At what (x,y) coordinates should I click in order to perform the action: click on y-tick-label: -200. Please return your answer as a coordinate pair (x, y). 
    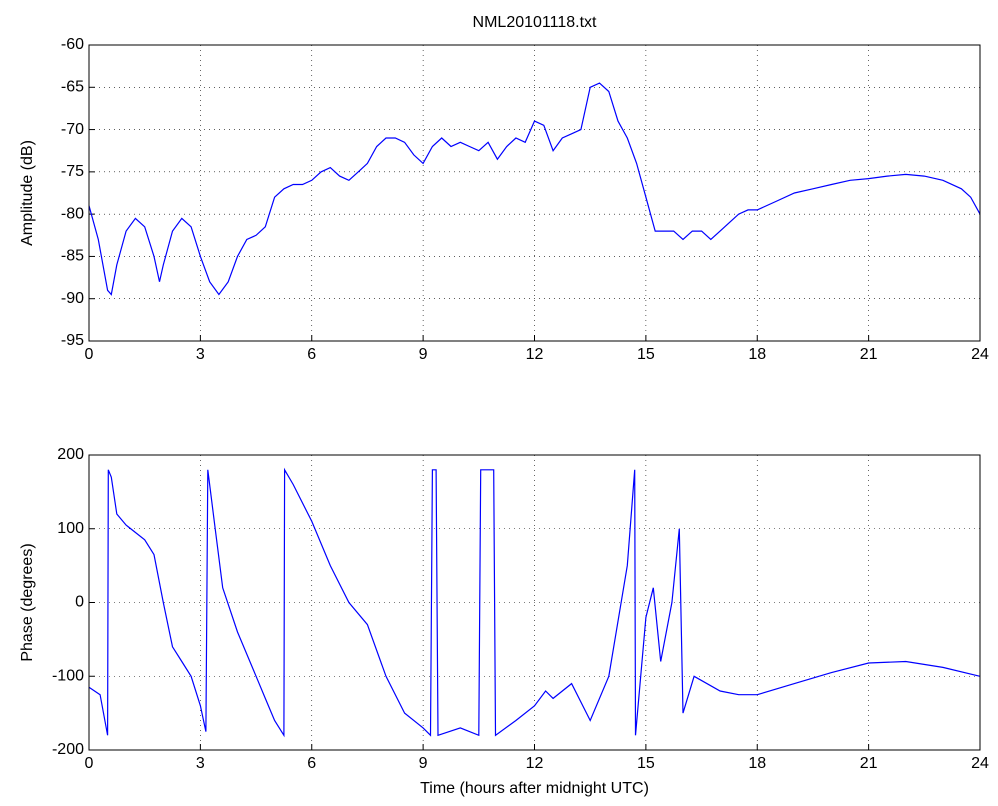
    Looking at the image, I should click on (68, 749).